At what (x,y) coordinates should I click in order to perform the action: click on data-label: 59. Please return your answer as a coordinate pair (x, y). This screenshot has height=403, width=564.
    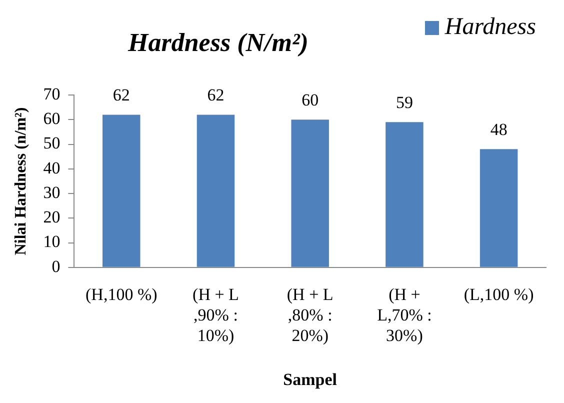
    Looking at the image, I should click on (404, 102).